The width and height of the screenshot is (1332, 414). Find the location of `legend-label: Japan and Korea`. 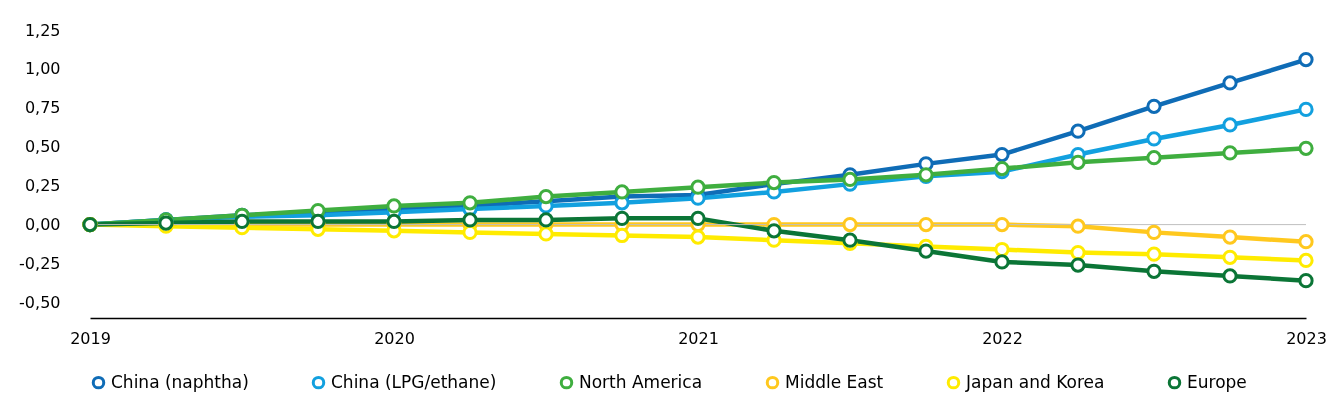

legend-label: Japan and Korea is located at coordinates (1035, 381).